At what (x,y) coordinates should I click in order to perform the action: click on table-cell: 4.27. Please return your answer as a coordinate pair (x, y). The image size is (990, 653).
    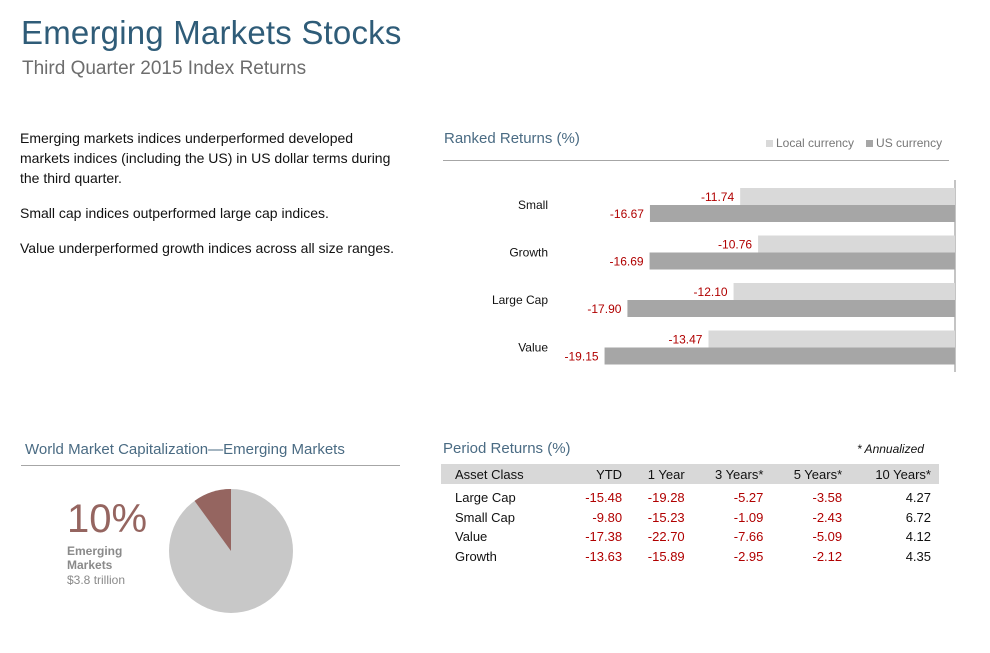
    Looking at the image, I should click on (918, 498).